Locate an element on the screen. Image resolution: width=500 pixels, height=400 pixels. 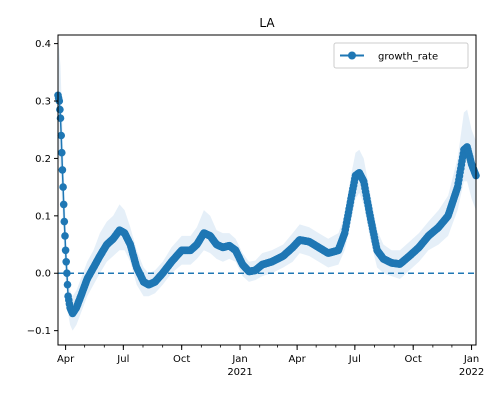
y-tick-label: 0.4 is located at coordinates (43, 44).